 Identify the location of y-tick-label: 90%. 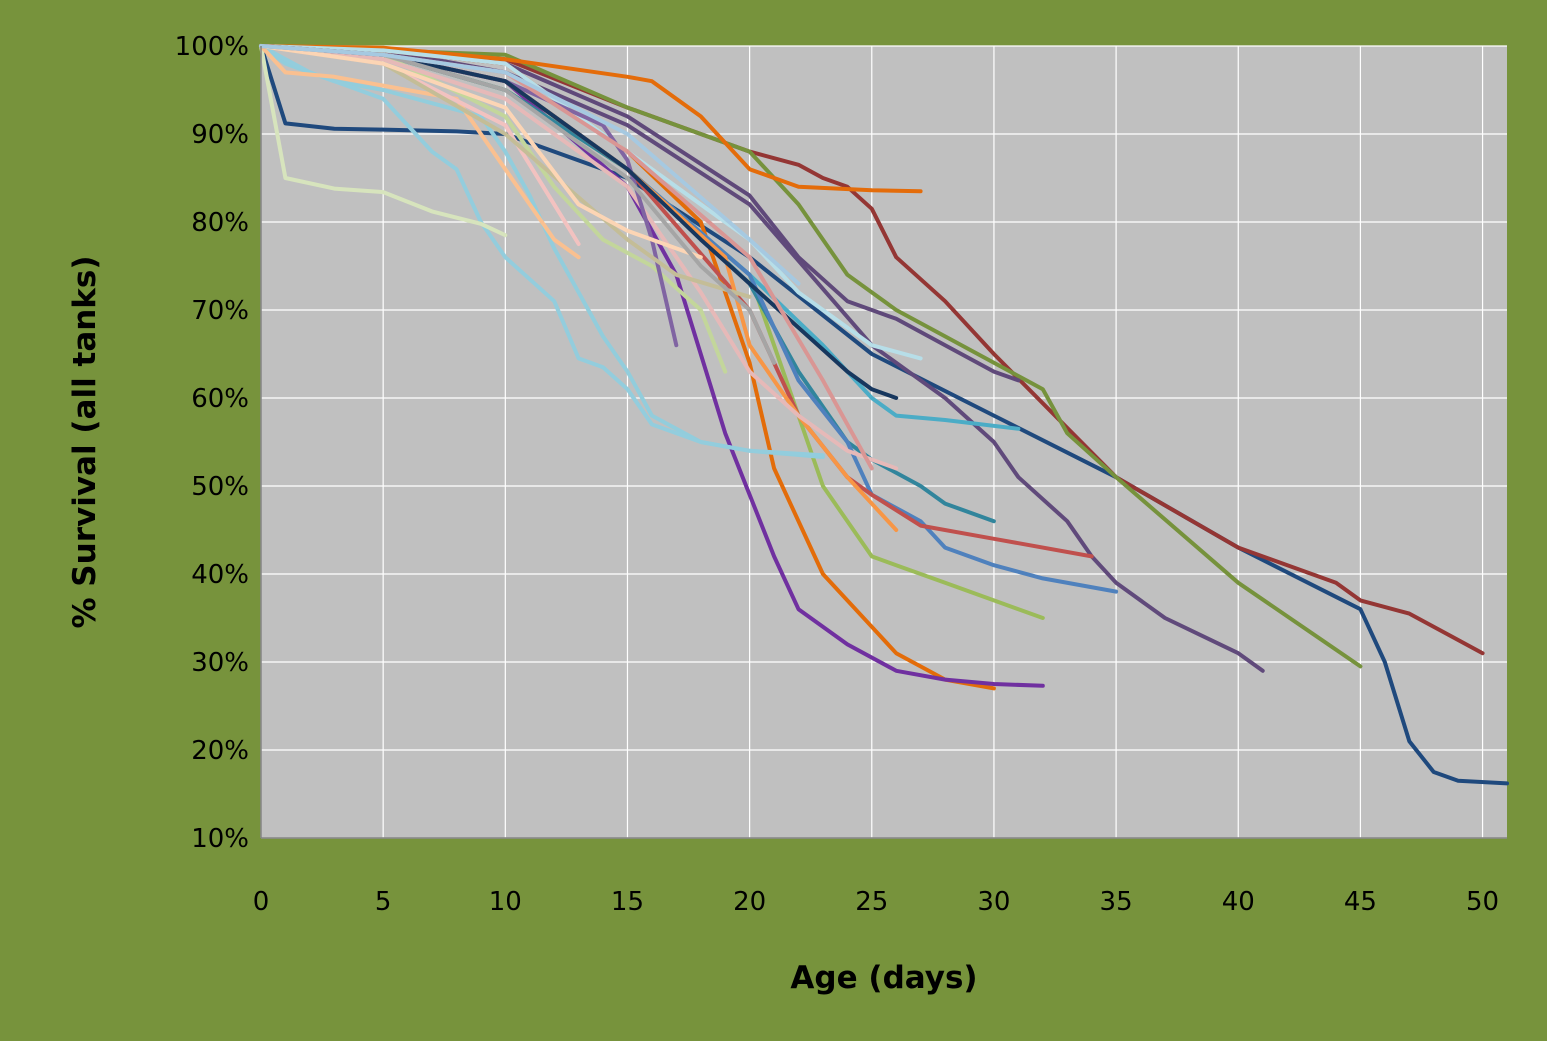
(220, 135).